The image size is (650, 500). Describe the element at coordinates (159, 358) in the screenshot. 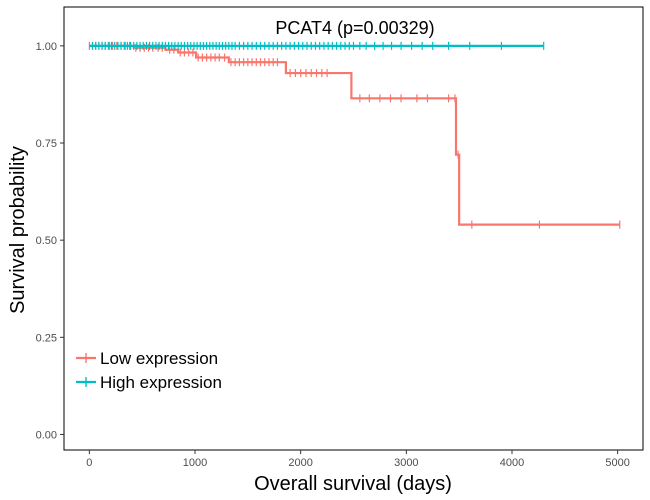

I see `legend-label-low: Low expression` at that location.